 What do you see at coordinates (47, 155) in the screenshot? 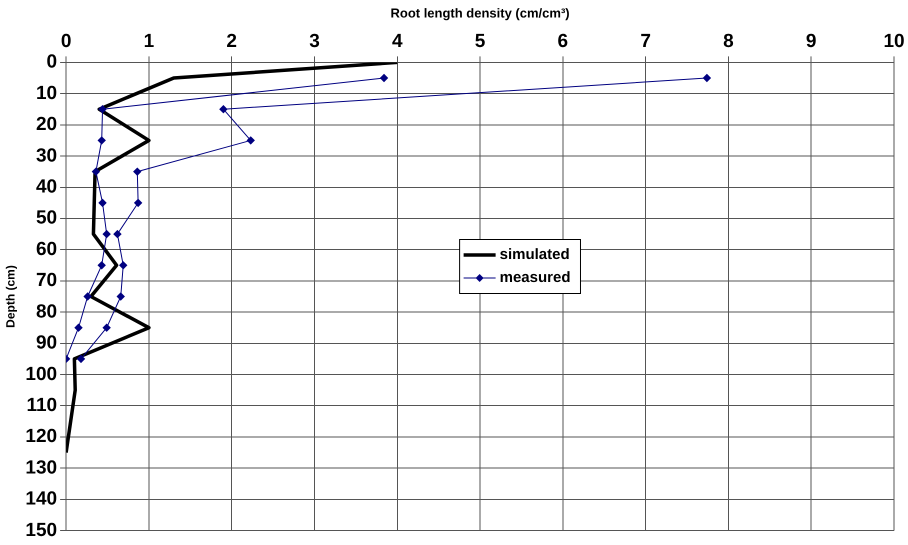
I see `y-tick-label: 30` at bounding box center [47, 155].